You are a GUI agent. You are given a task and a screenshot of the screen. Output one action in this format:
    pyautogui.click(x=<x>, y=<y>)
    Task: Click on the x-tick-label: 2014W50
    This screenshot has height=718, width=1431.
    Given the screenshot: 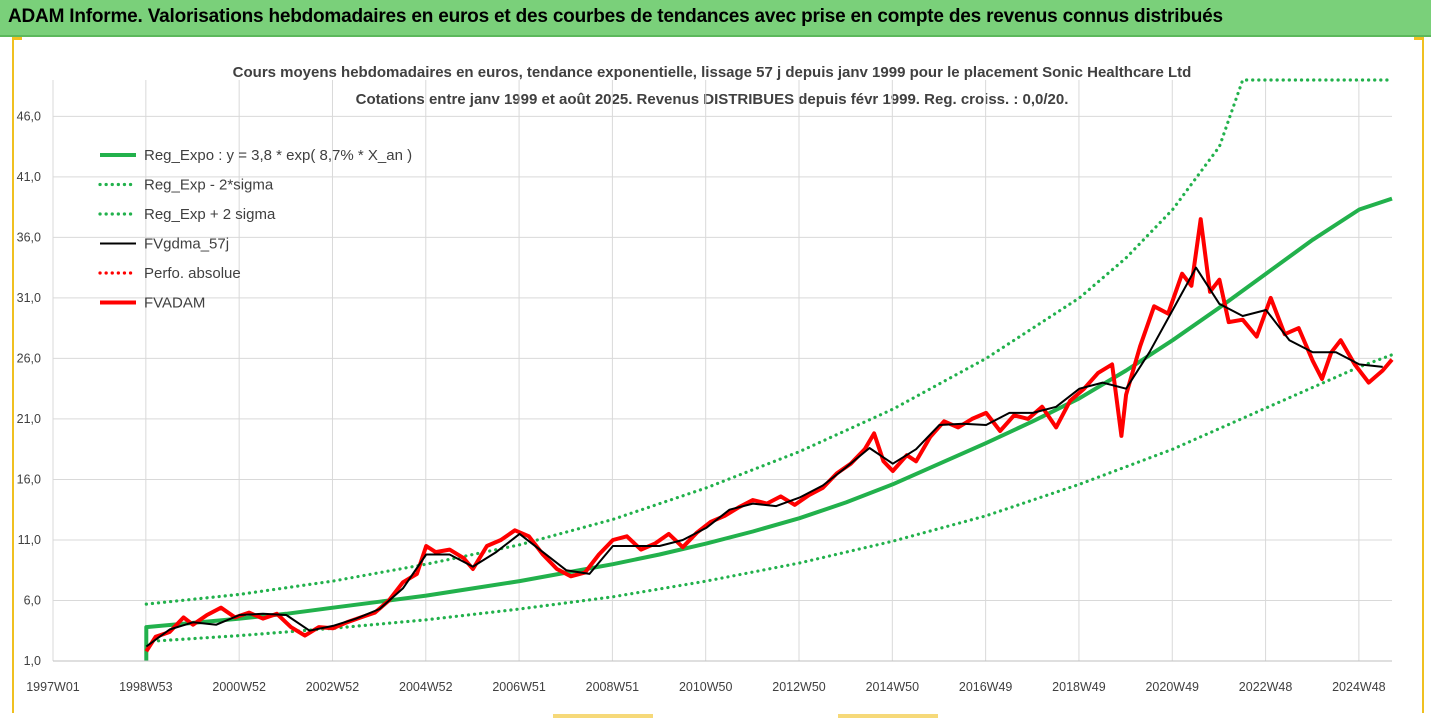 What is the action you would take?
    pyautogui.click(x=893, y=687)
    